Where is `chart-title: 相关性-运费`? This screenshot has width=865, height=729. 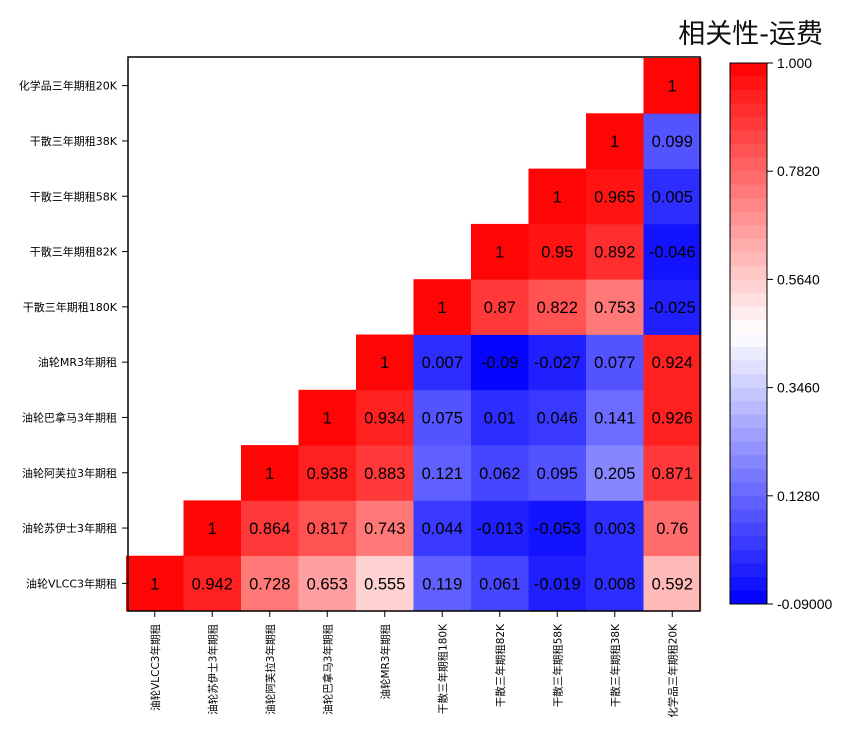
chart-title: 相关性-运费 is located at coordinates (750, 34).